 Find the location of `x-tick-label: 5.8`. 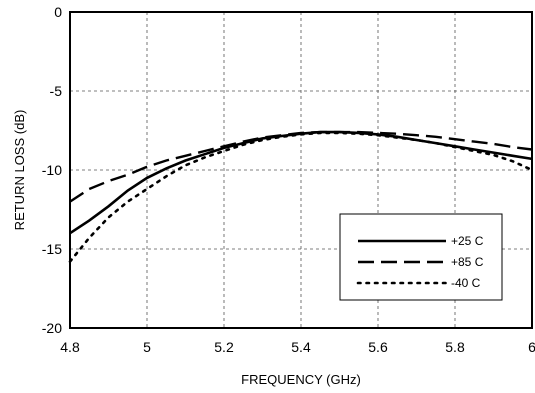

x-tick-label: 5.8 is located at coordinates (455, 347).